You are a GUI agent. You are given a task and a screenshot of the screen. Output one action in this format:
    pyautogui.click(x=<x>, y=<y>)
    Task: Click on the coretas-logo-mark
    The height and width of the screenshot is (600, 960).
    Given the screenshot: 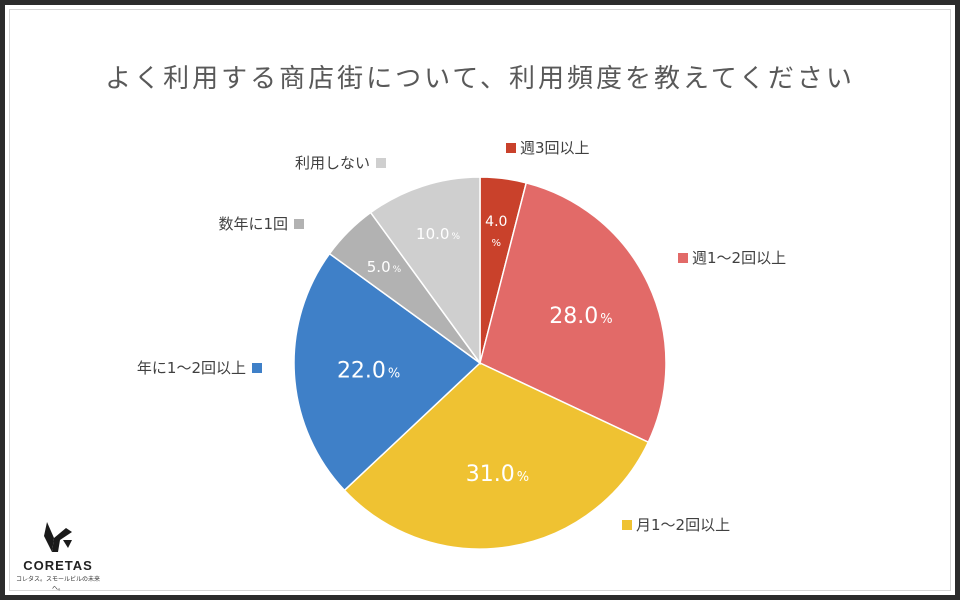 What is the action you would take?
    pyautogui.click(x=58, y=537)
    